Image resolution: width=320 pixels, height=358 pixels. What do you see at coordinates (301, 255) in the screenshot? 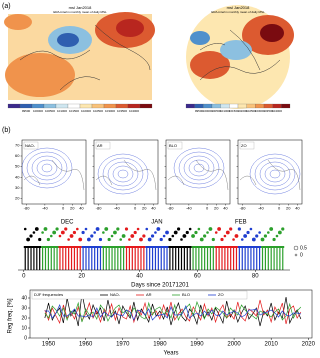
I see `size-legend-label: 0` at bounding box center [301, 255].